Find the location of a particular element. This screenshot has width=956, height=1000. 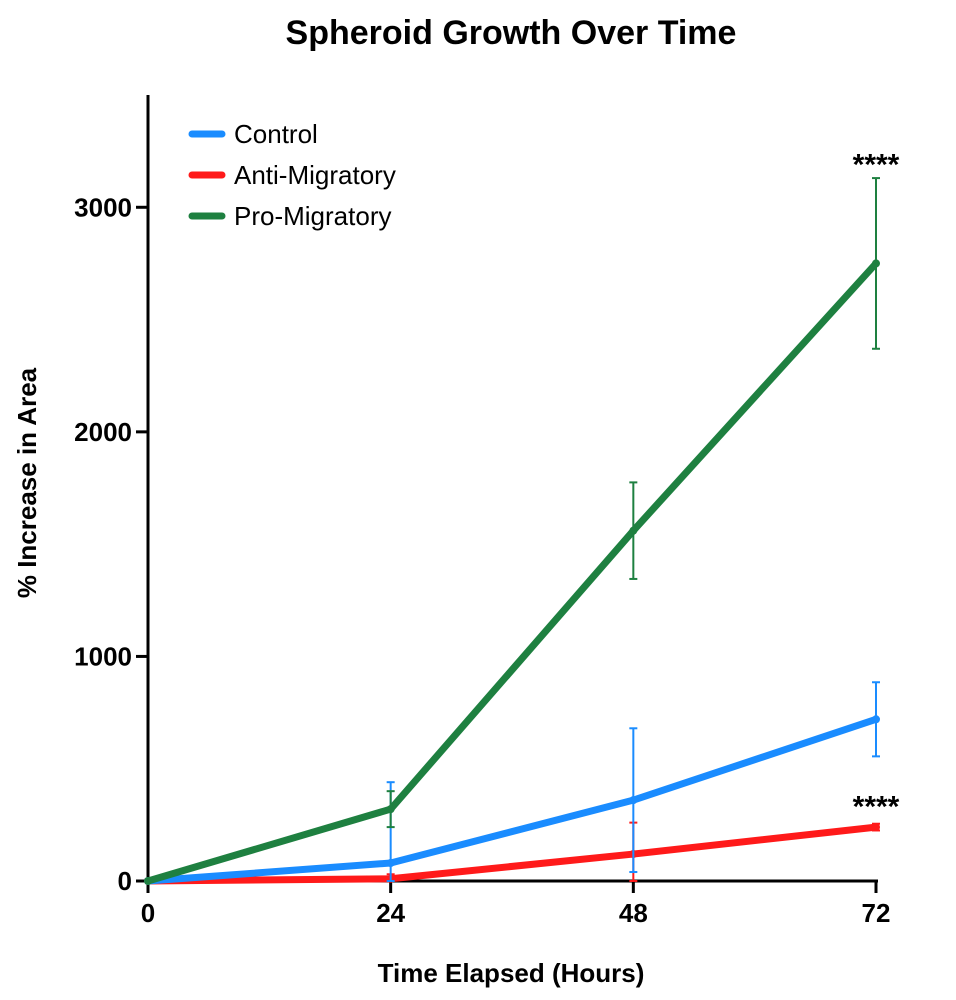

legend-label: Control is located at coordinates (276, 134).